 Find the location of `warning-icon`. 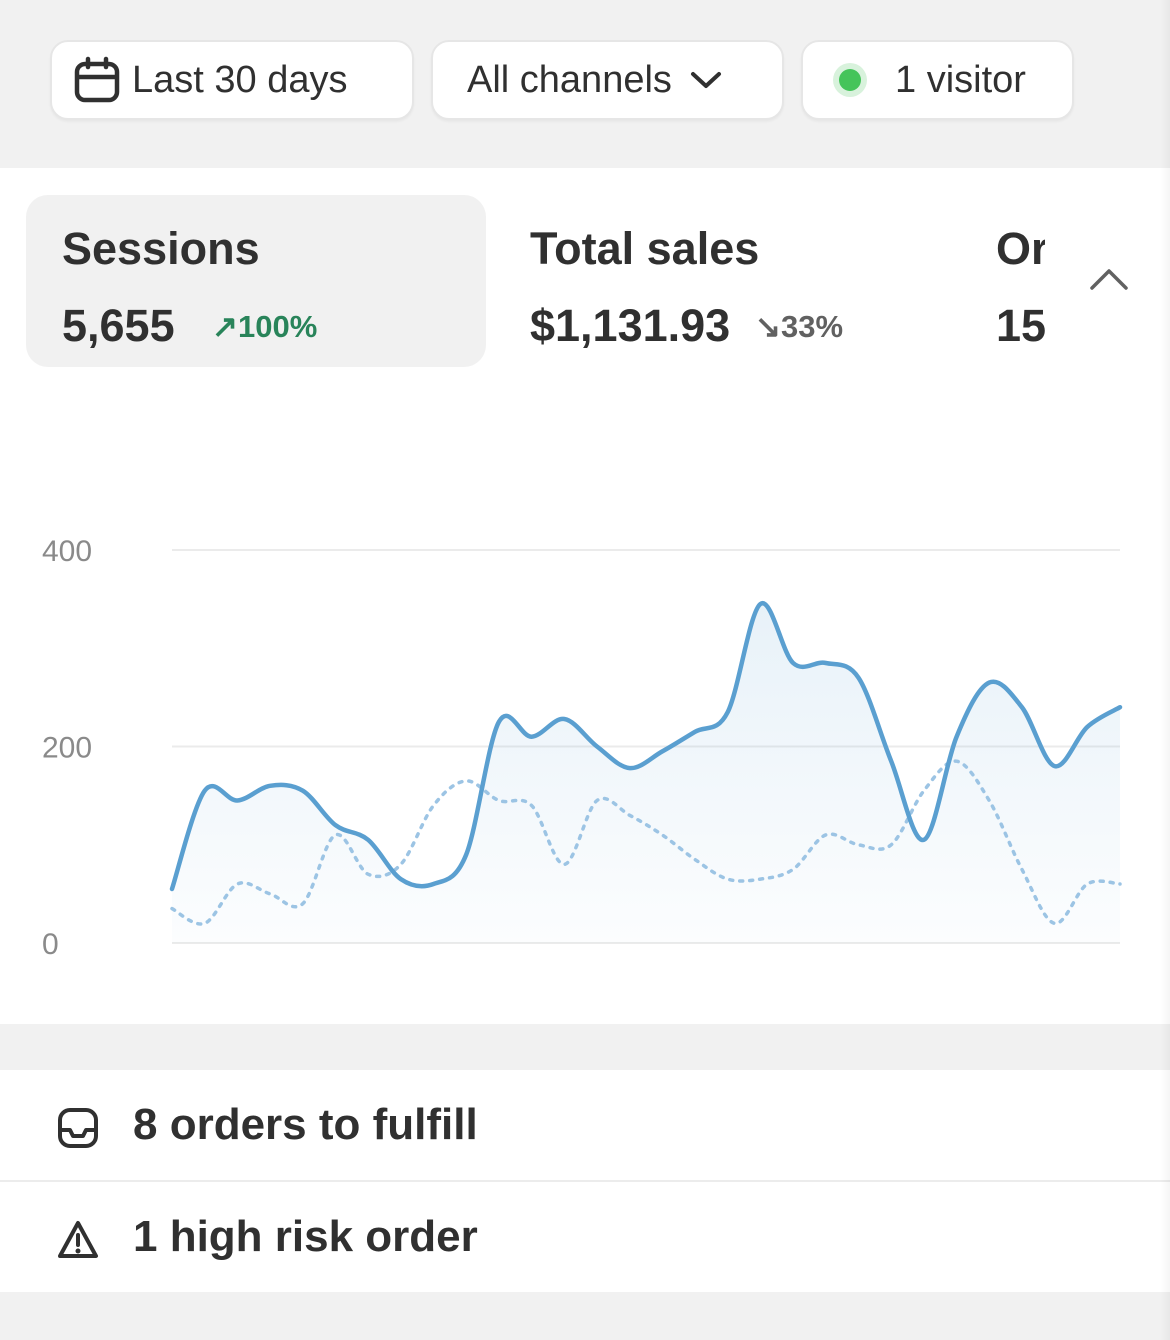

warning-icon is located at coordinates (78, 1242).